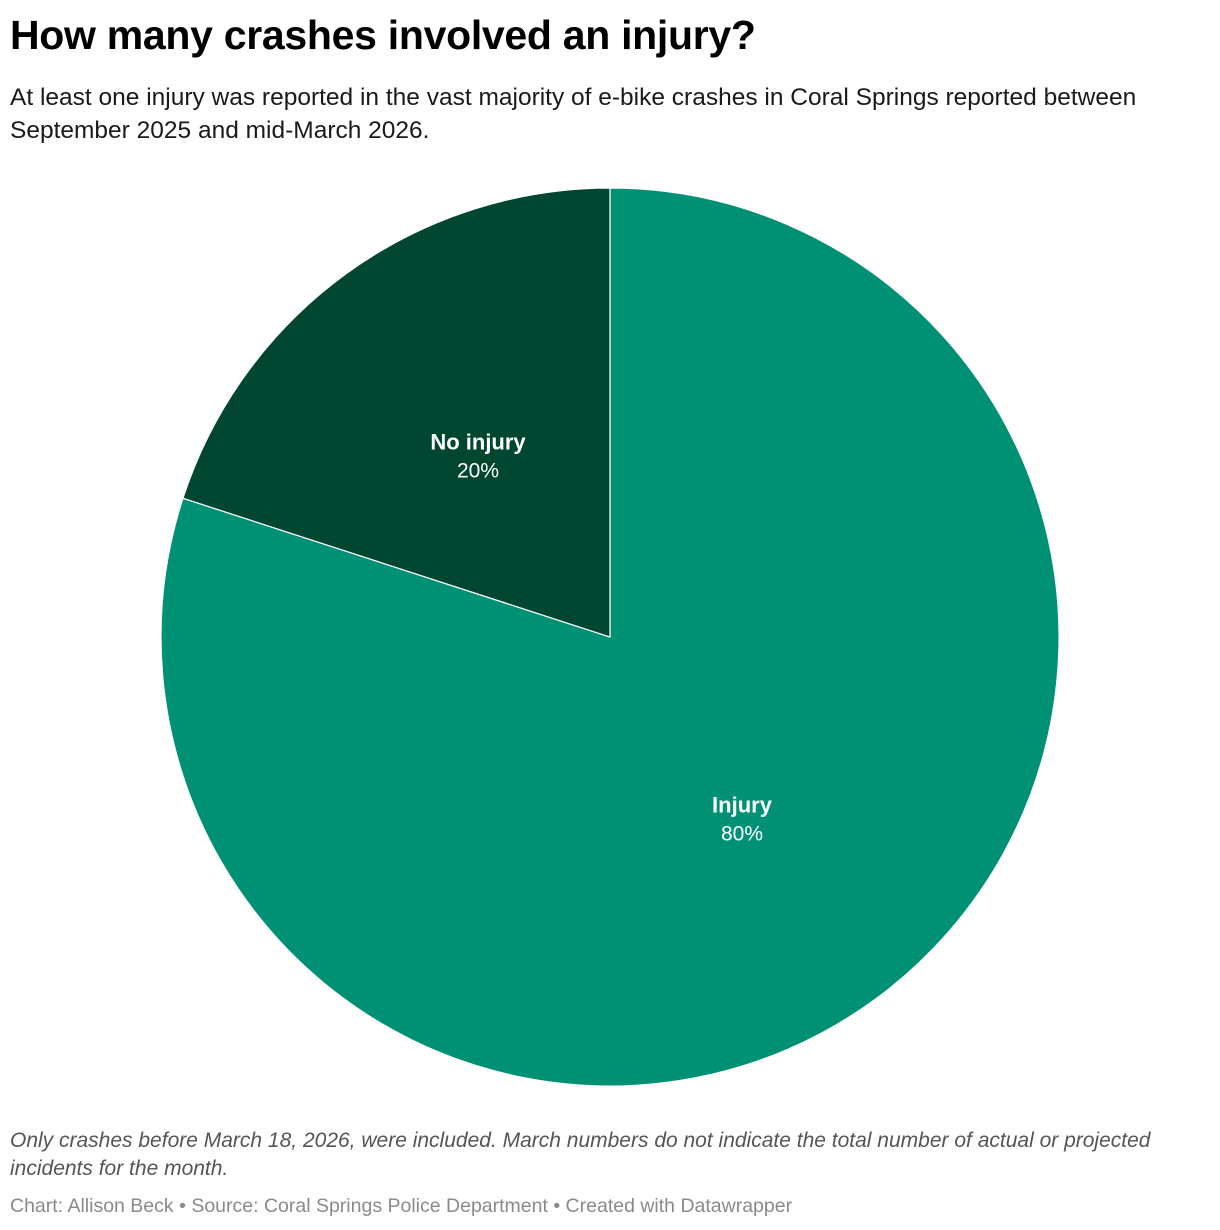  Describe the element at coordinates (742, 805) in the screenshot. I see `slice-label-injury: Injury` at that location.